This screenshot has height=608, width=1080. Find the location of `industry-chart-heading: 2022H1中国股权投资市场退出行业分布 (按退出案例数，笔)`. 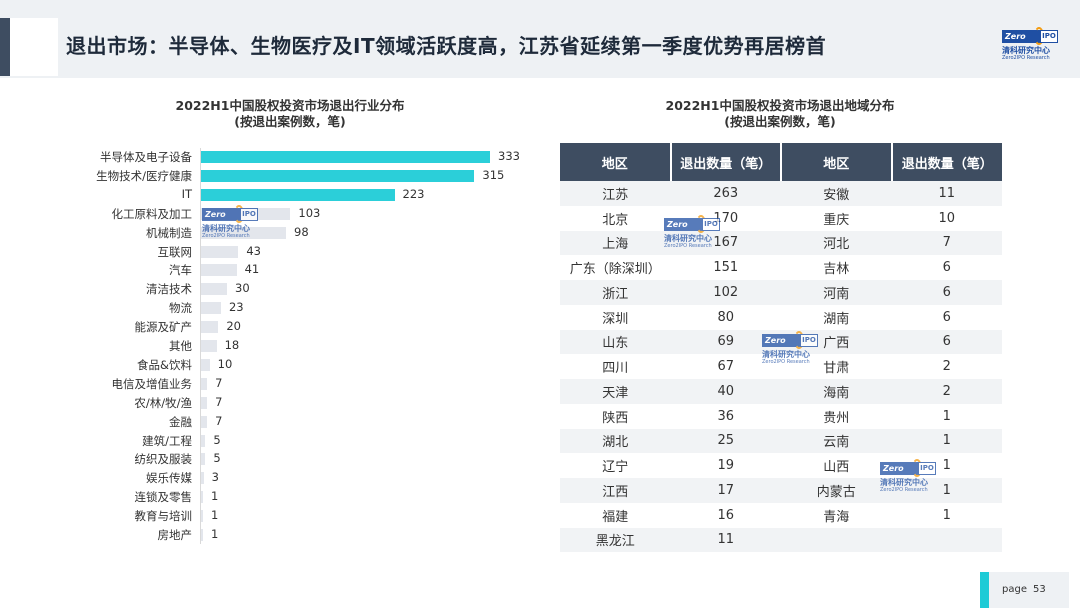

industry-chart-heading: 2022H1中国股权投资市场退出行业分布 (按退出案例数，笔) is located at coordinates (290, 114).